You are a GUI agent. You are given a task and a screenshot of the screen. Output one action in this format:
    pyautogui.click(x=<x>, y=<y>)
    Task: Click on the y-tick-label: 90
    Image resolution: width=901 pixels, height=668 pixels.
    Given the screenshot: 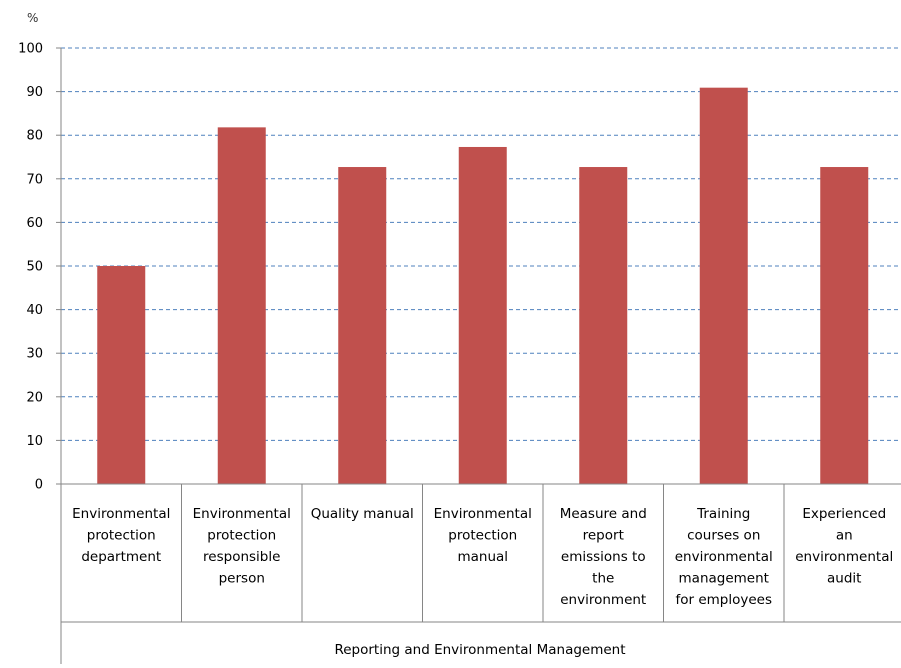 What is the action you would take?
    pyautogui.click(x=34, y=92)
    